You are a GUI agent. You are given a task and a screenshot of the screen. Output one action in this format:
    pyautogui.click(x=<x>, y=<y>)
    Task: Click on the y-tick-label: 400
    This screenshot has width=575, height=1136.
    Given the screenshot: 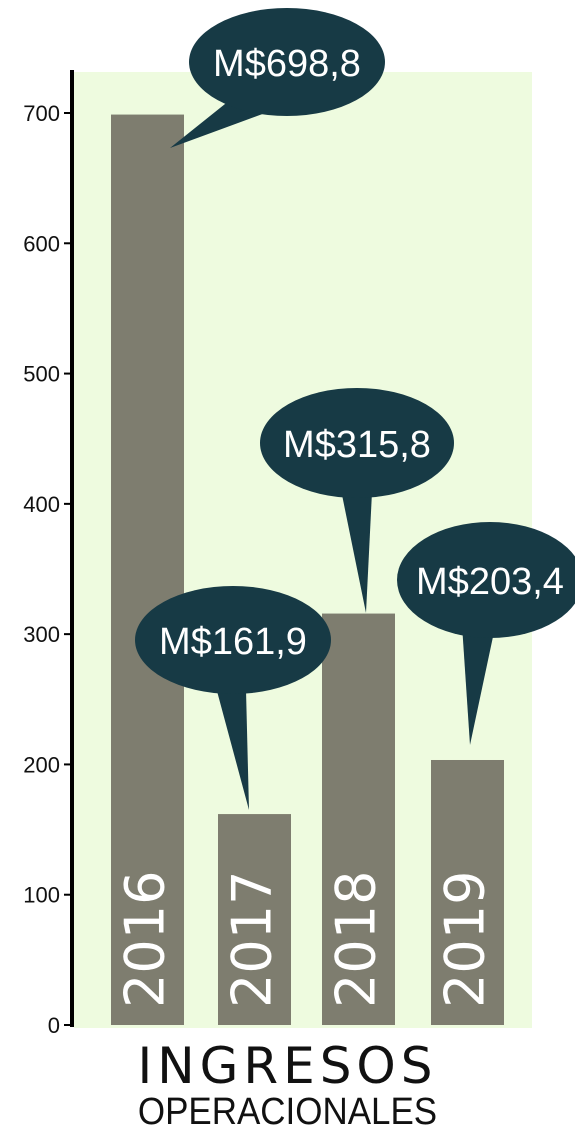 What is the action you would take?
    pyautogui.click(x=41, y=504)
    